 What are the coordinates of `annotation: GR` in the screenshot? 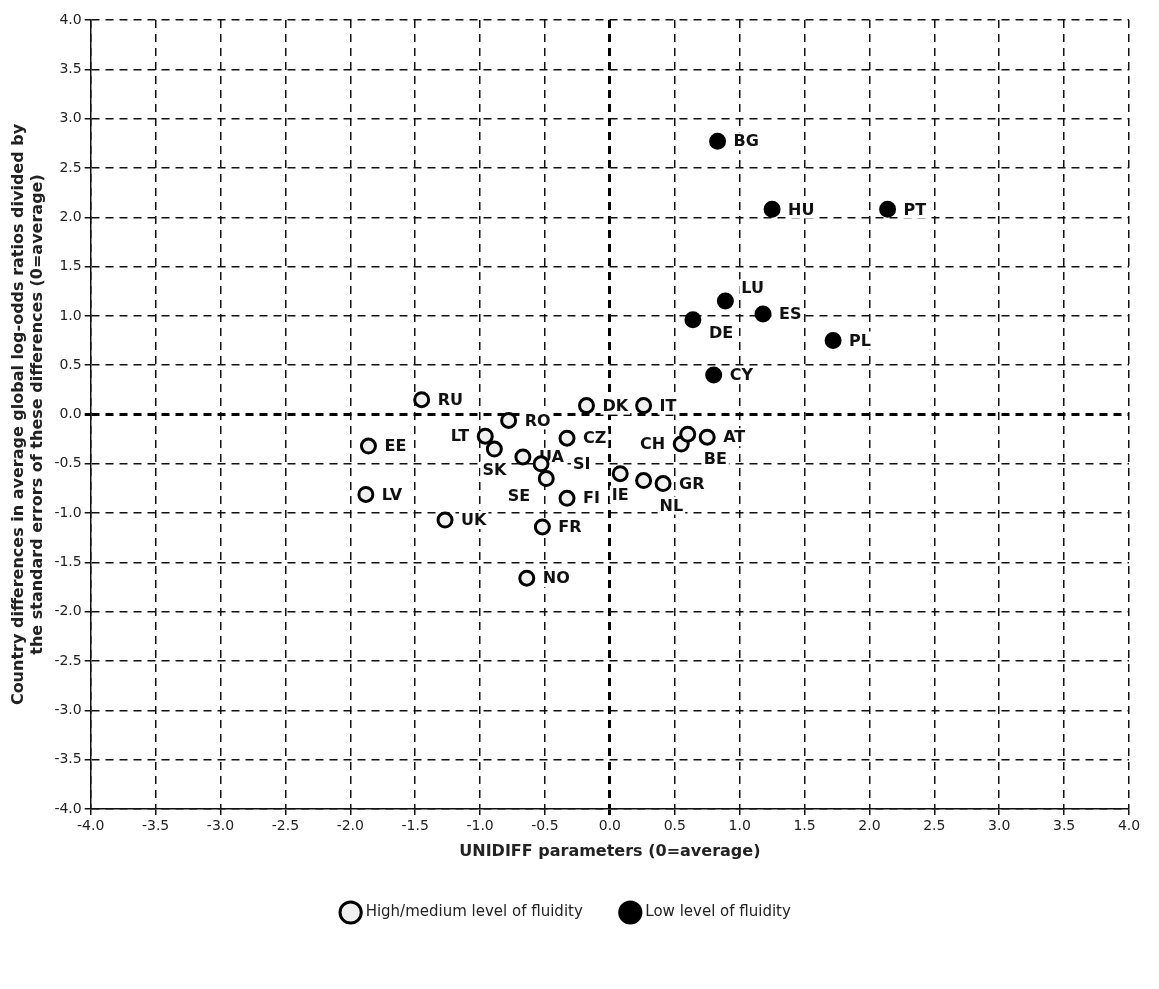 It's located at (692, 483).